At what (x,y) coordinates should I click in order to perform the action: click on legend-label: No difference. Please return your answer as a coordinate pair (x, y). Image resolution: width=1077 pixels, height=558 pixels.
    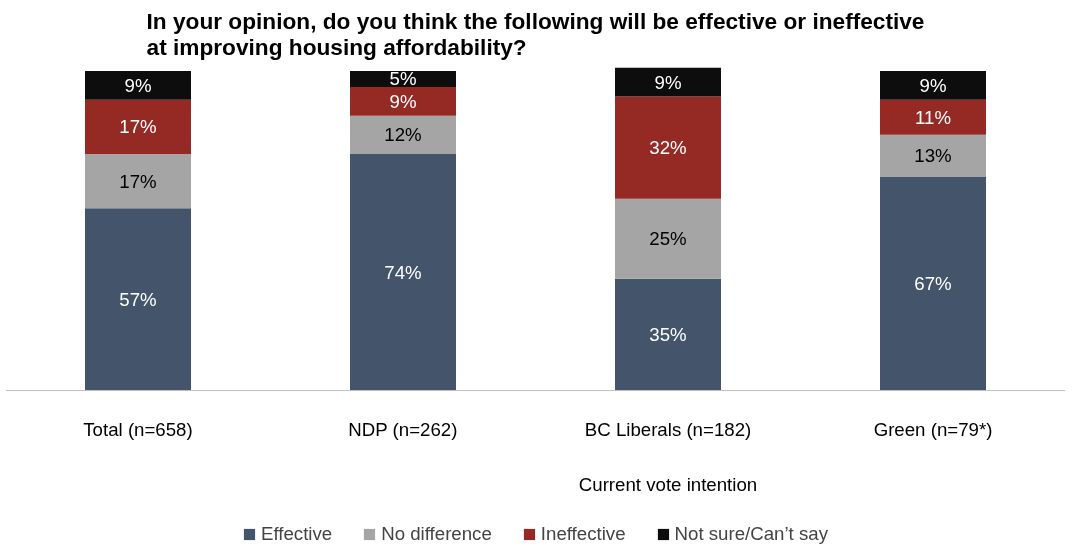
    Looking at the image, I should click on (436, 534).